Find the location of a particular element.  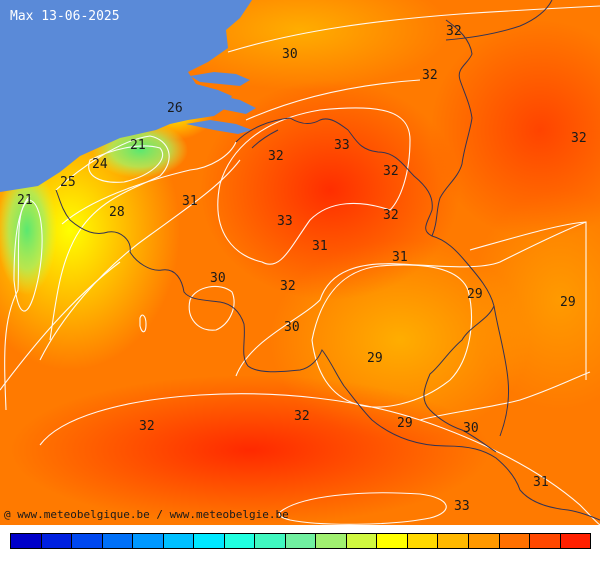

warm-zone-east is located at coordinates (535, 300).